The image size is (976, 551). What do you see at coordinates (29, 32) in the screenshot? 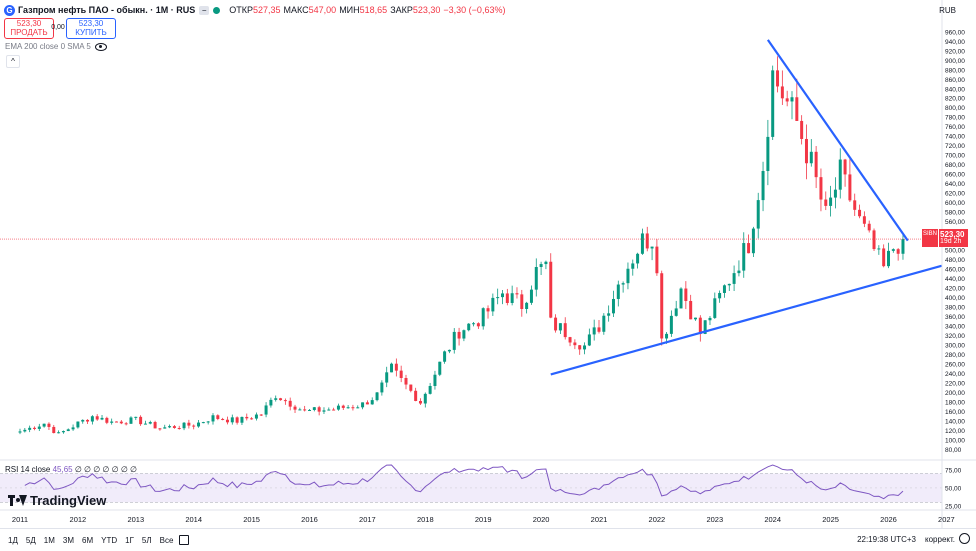
I see `sell-label: ПРОДАТЬ` at bounding box center [29, 32].